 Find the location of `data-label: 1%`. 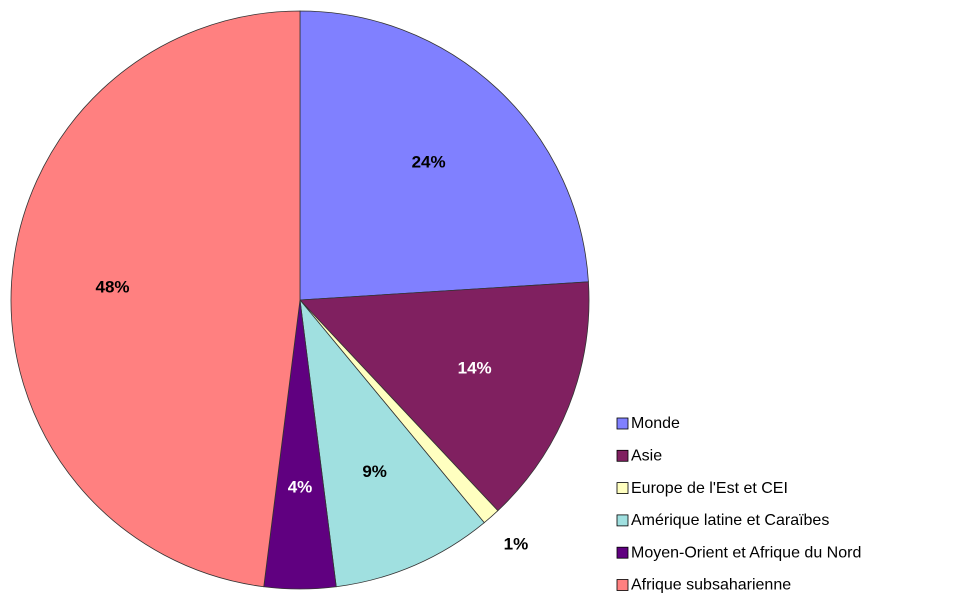

data-label: 1% is located at coordinates (516, 543).